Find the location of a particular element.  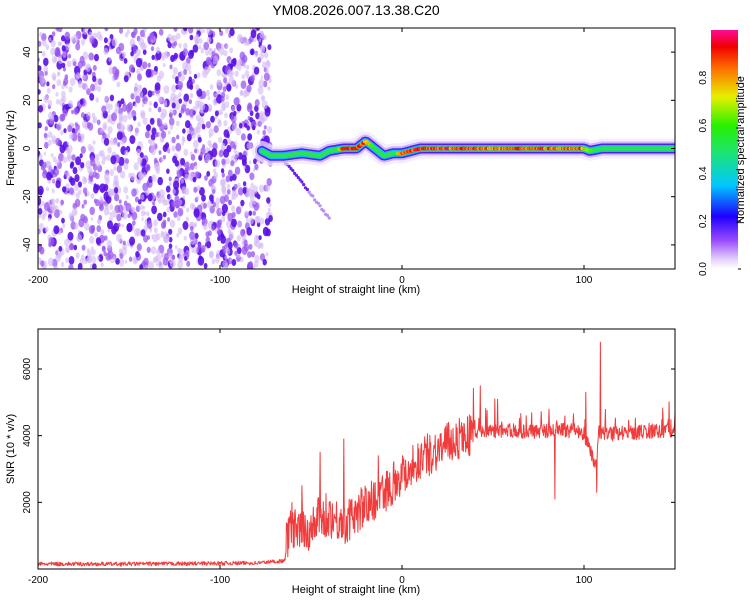

tail-point is located at coordinates (307, 189).